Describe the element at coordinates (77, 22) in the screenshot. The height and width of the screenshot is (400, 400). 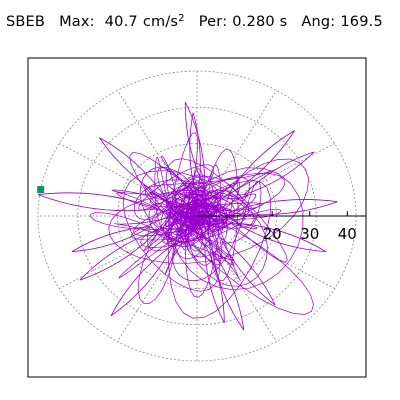
I see `max-label: Max:` at that location.